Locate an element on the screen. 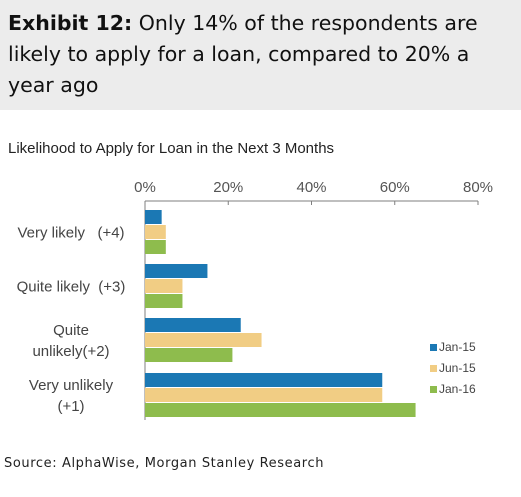 The image size is (521, 497). y-category-label: Quite likely (+3) is located at coordinates (71, 287).